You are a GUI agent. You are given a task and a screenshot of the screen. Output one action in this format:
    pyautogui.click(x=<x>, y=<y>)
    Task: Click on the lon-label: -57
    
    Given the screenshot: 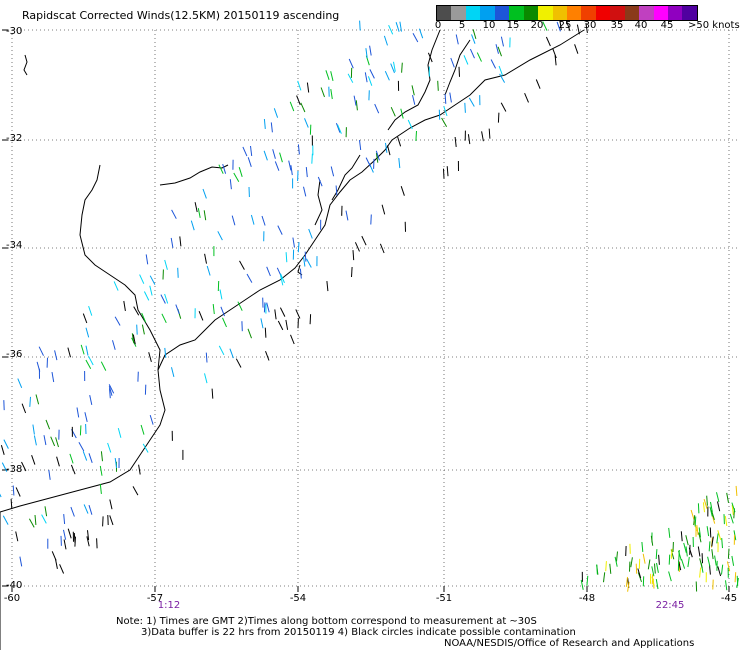 What is the action you would take?
    pyautogui.click(x=155, y=598)
    